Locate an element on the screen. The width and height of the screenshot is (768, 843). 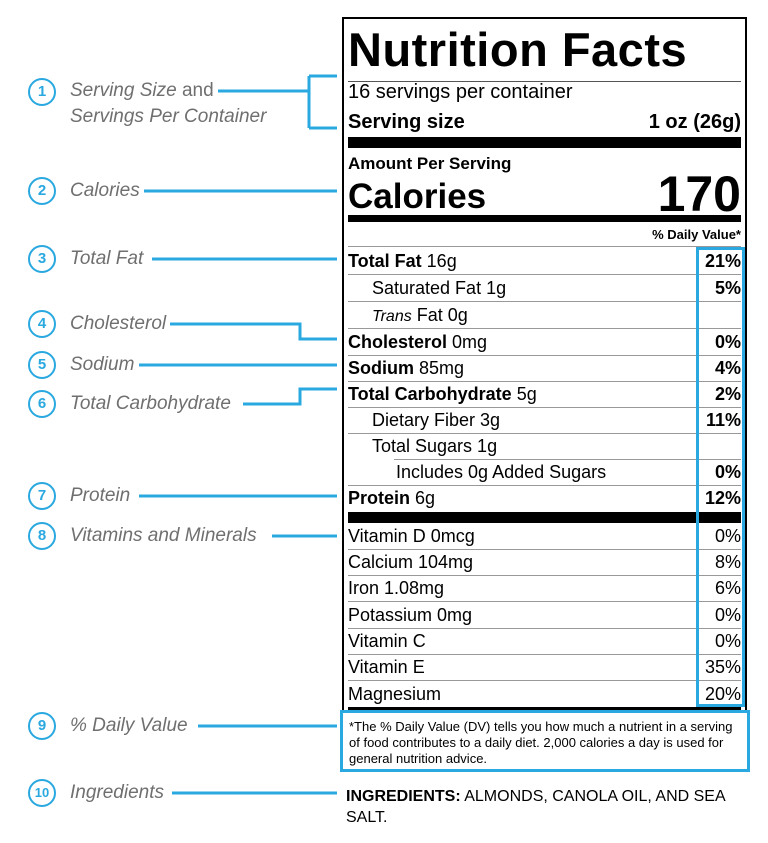
nutrient-dv: 4% is located at coordinates (727, 368).